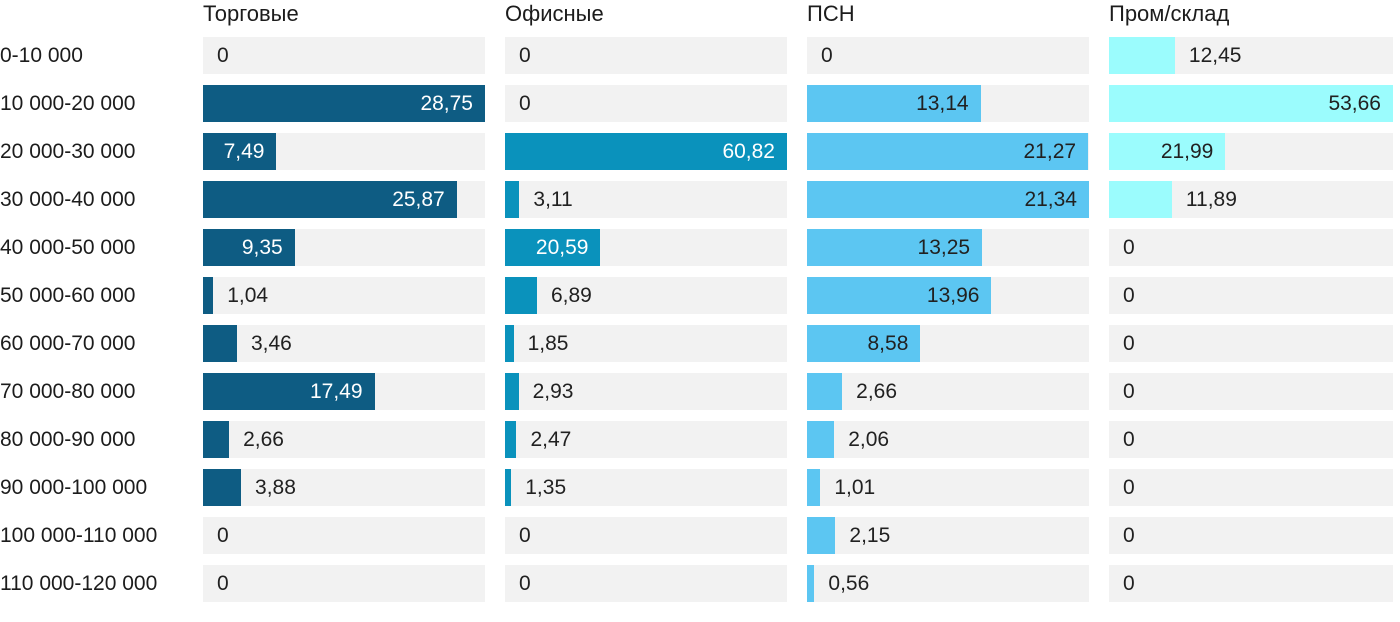 The height and width of the screenshot is (622, 1400). What do you see at coordinates (344, 151) in the screenshot?
I see `bar-track: 7,49` at bounding box center [344, 151].